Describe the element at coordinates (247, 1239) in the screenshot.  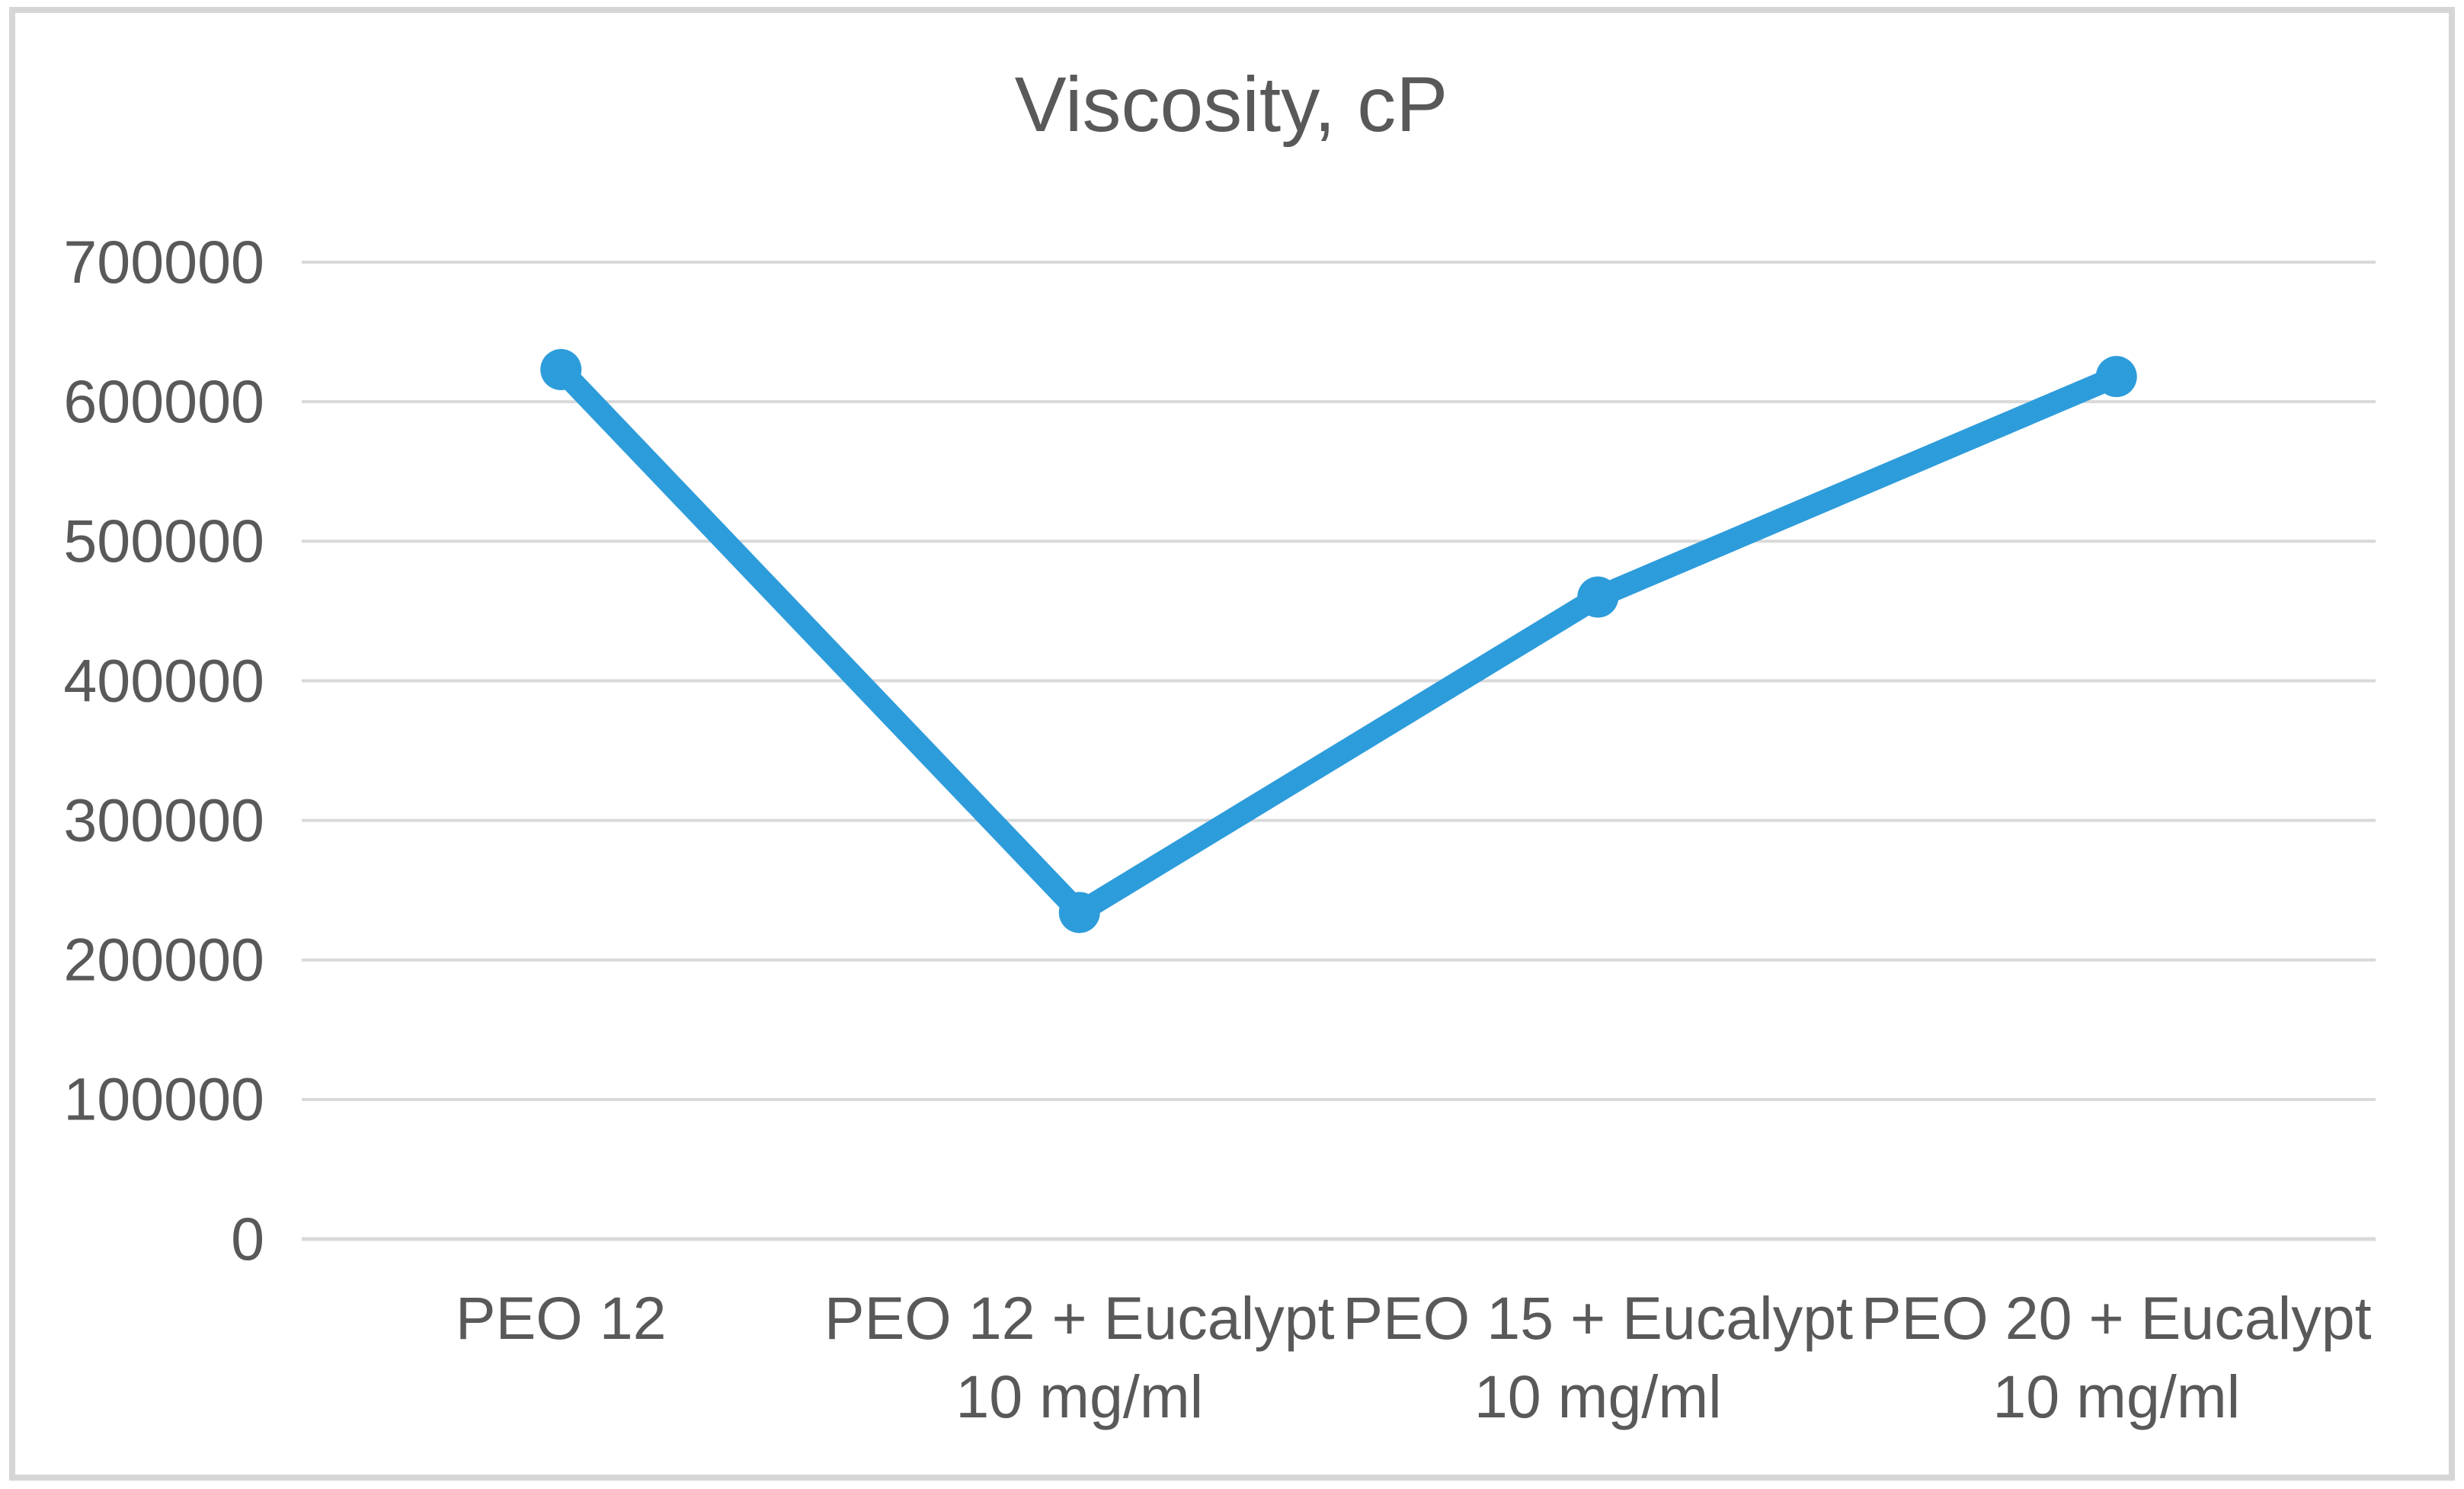
I see `y-axis-tick-label: 0` at that location.